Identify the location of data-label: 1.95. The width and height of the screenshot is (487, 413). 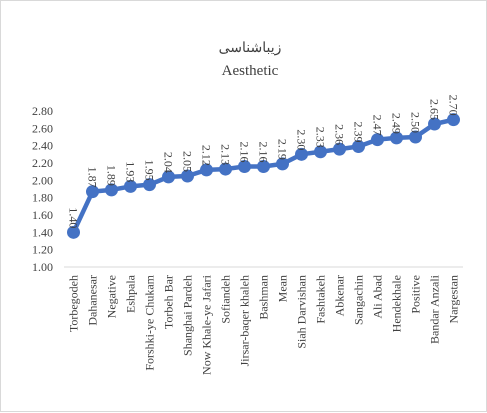
(150, 170).